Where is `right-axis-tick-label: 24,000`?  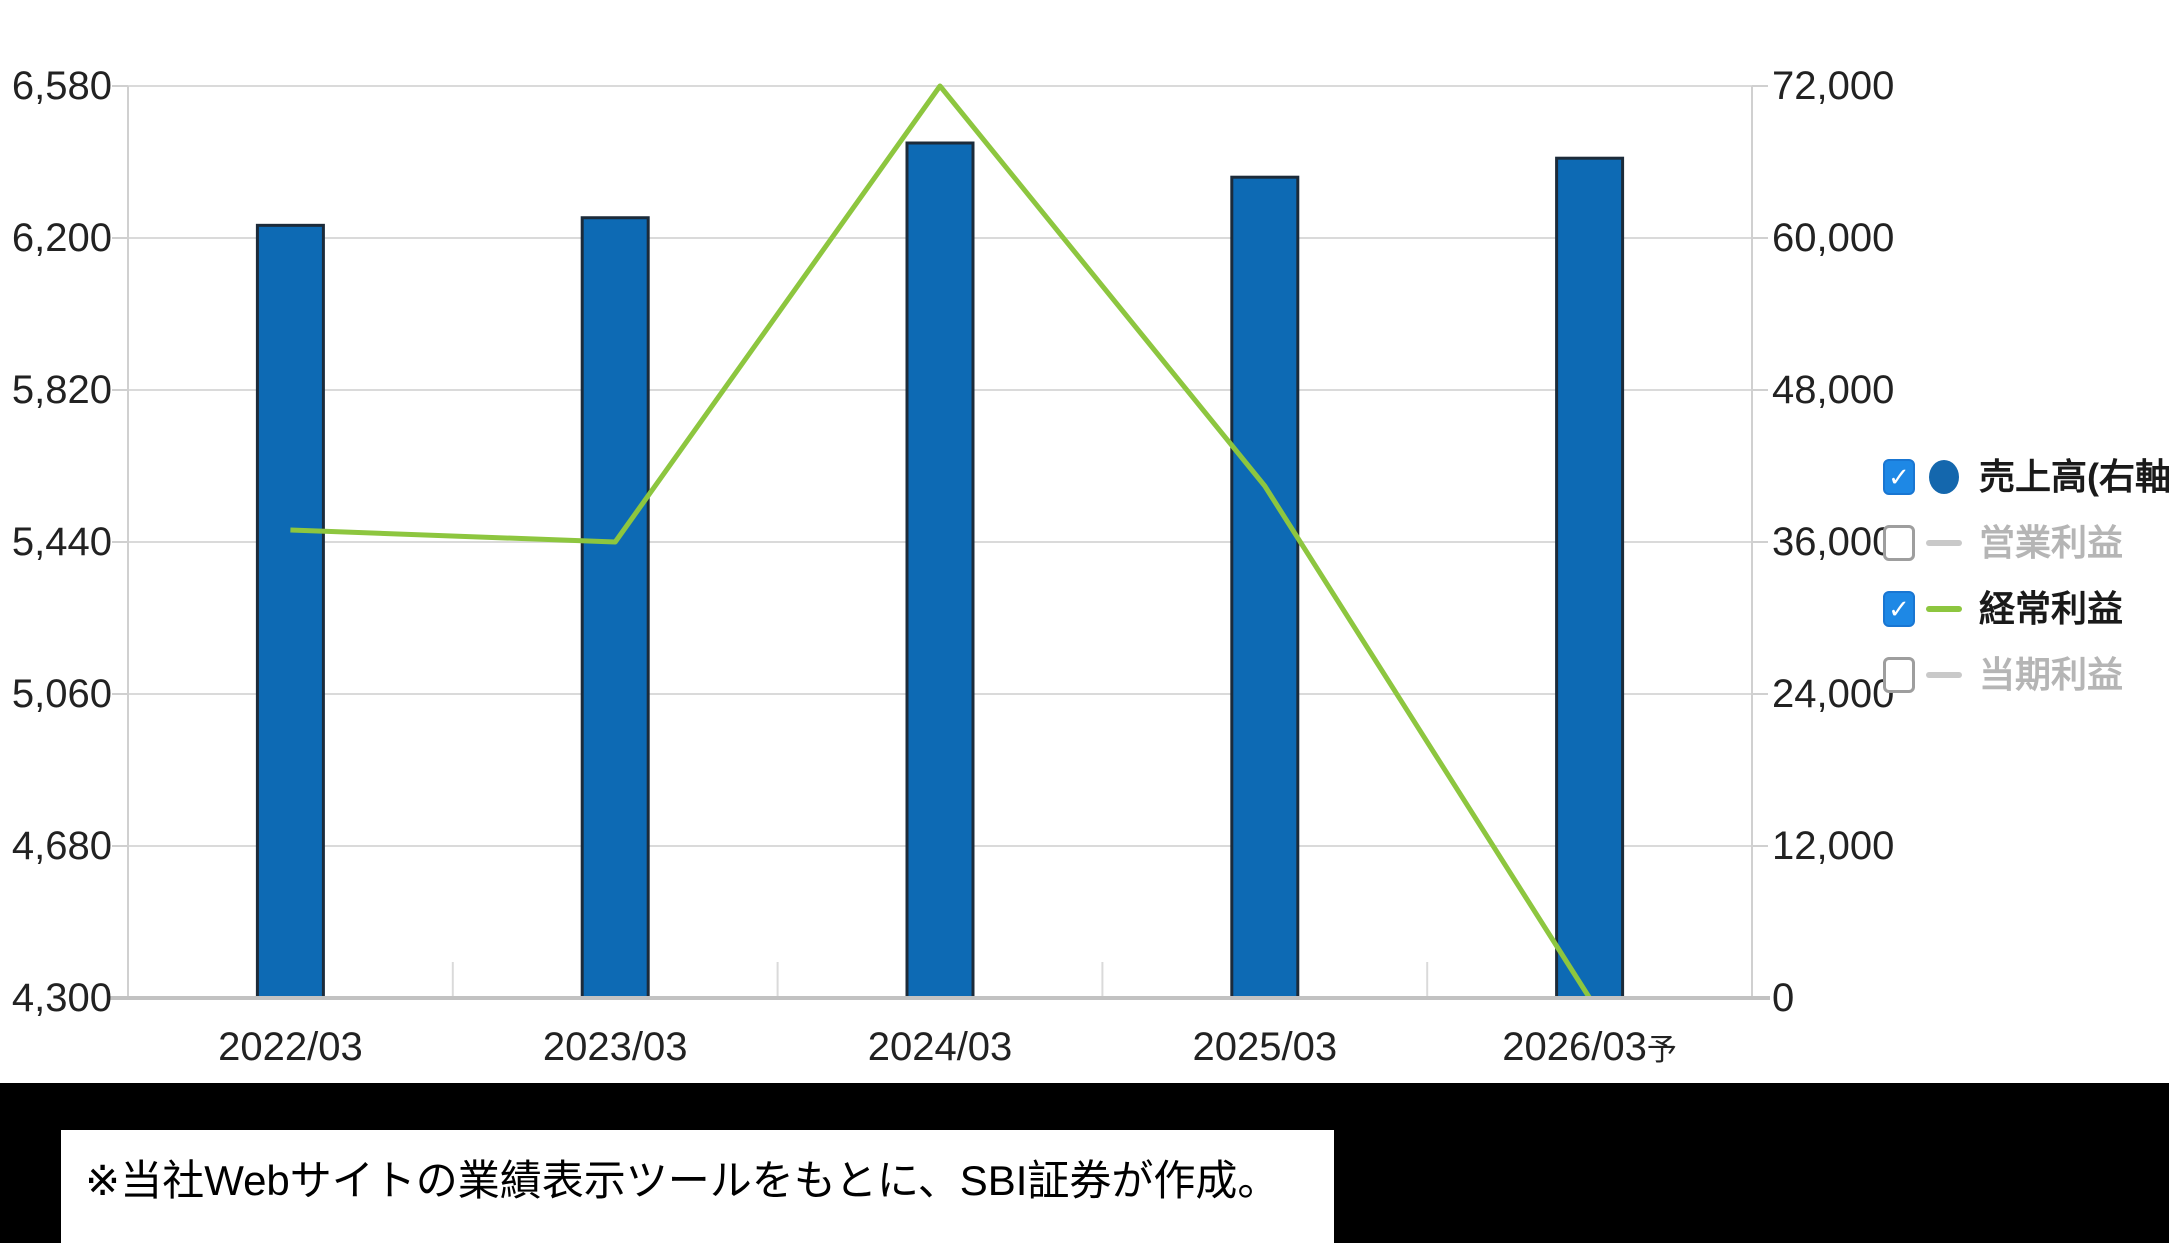
right-axis-tick-label: 24,000 is located at coordinates (1833, 694).